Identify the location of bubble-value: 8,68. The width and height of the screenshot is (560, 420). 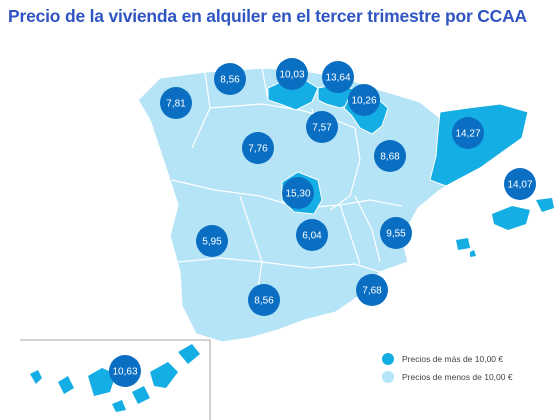
(390, 157).